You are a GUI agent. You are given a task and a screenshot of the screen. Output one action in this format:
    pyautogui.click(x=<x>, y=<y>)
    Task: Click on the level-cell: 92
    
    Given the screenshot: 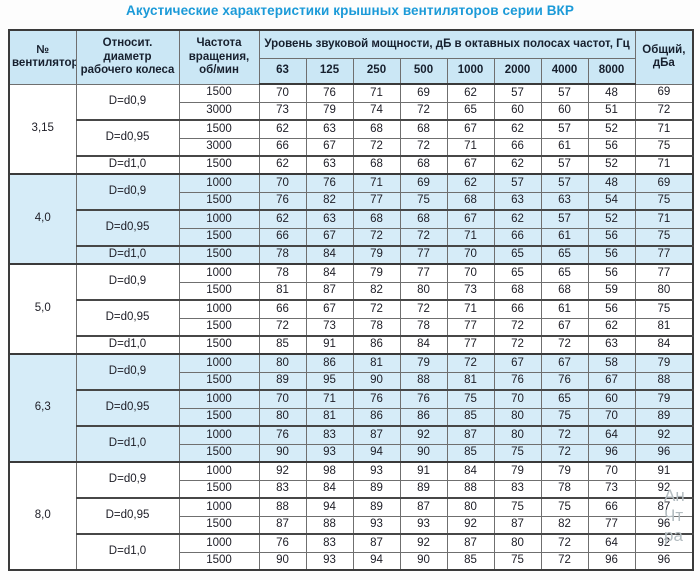 What is the action you would take?
    pyautogui.click(x=423, y=435)
    